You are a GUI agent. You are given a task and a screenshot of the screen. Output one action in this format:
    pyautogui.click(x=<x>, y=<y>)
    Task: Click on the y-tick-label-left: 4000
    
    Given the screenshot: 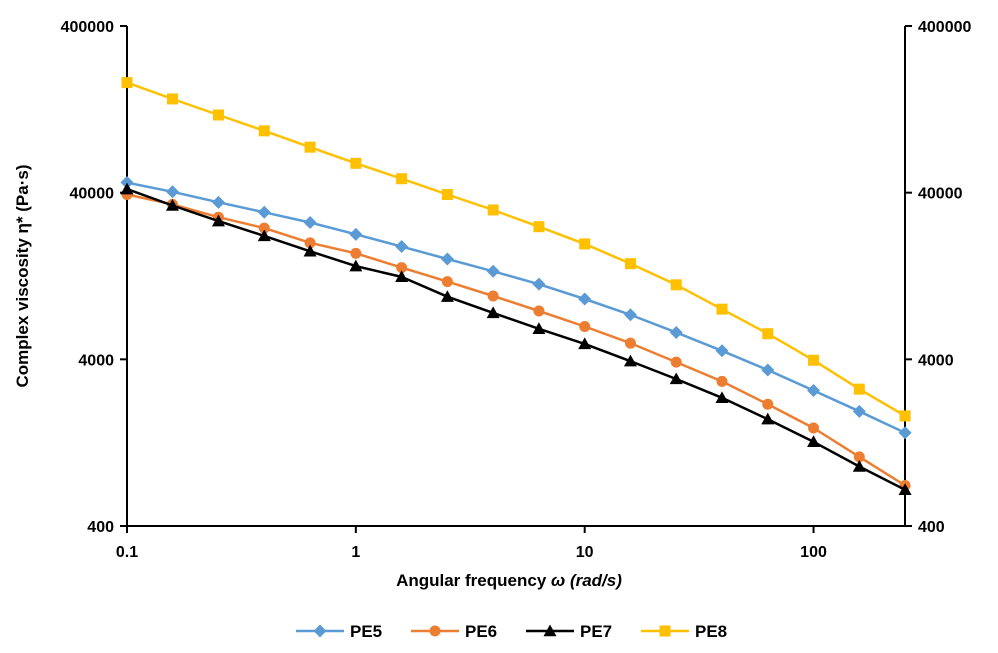 What is the action you would take?
    pyautogui.click(x=96, y=360)
    